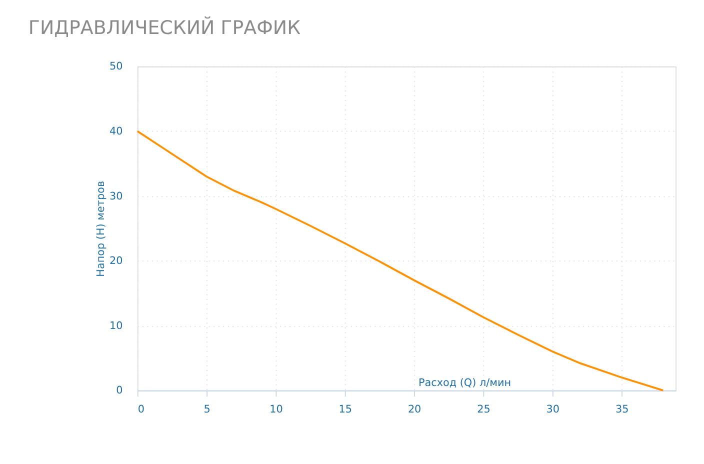 This screenshot has height=464, width=704. Describe the element at coordinates (141, 410) in the screenshot. I see `x-tick-label: 0` at that location.